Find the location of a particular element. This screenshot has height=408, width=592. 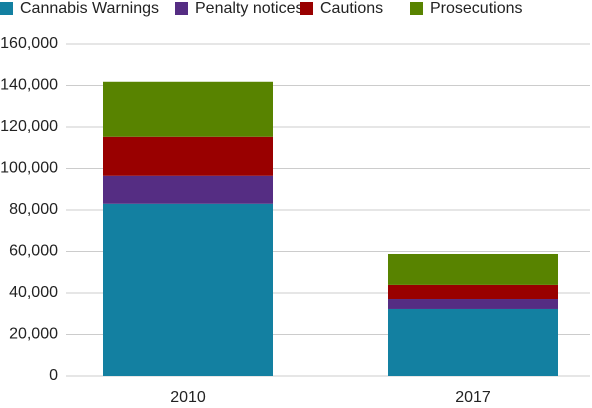

y-tick-label: 160,000 is located at coordinates (29, 43).